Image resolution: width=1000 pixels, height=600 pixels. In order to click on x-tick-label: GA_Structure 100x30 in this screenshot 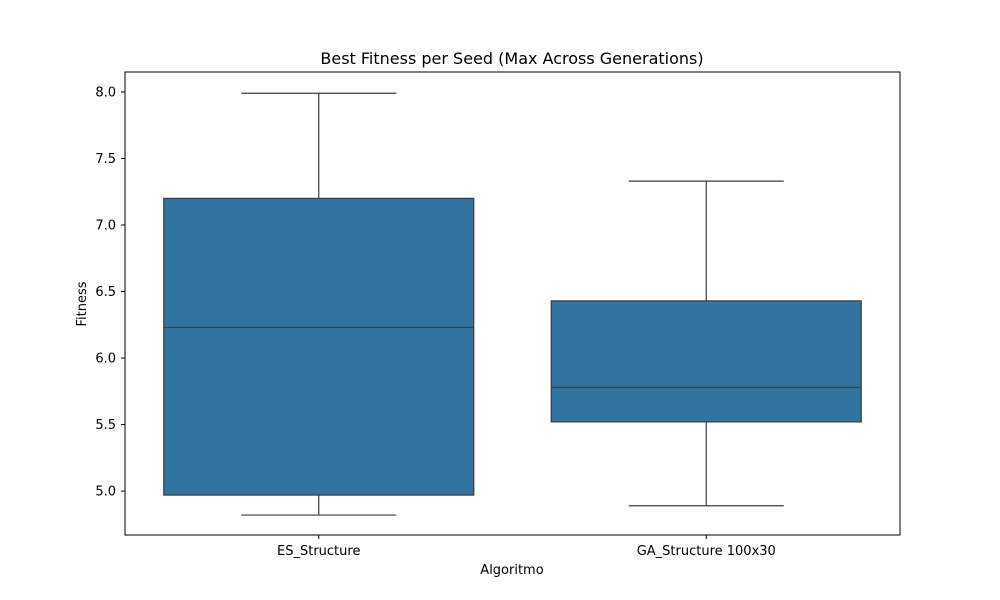, I will do `click(706, 551)`.